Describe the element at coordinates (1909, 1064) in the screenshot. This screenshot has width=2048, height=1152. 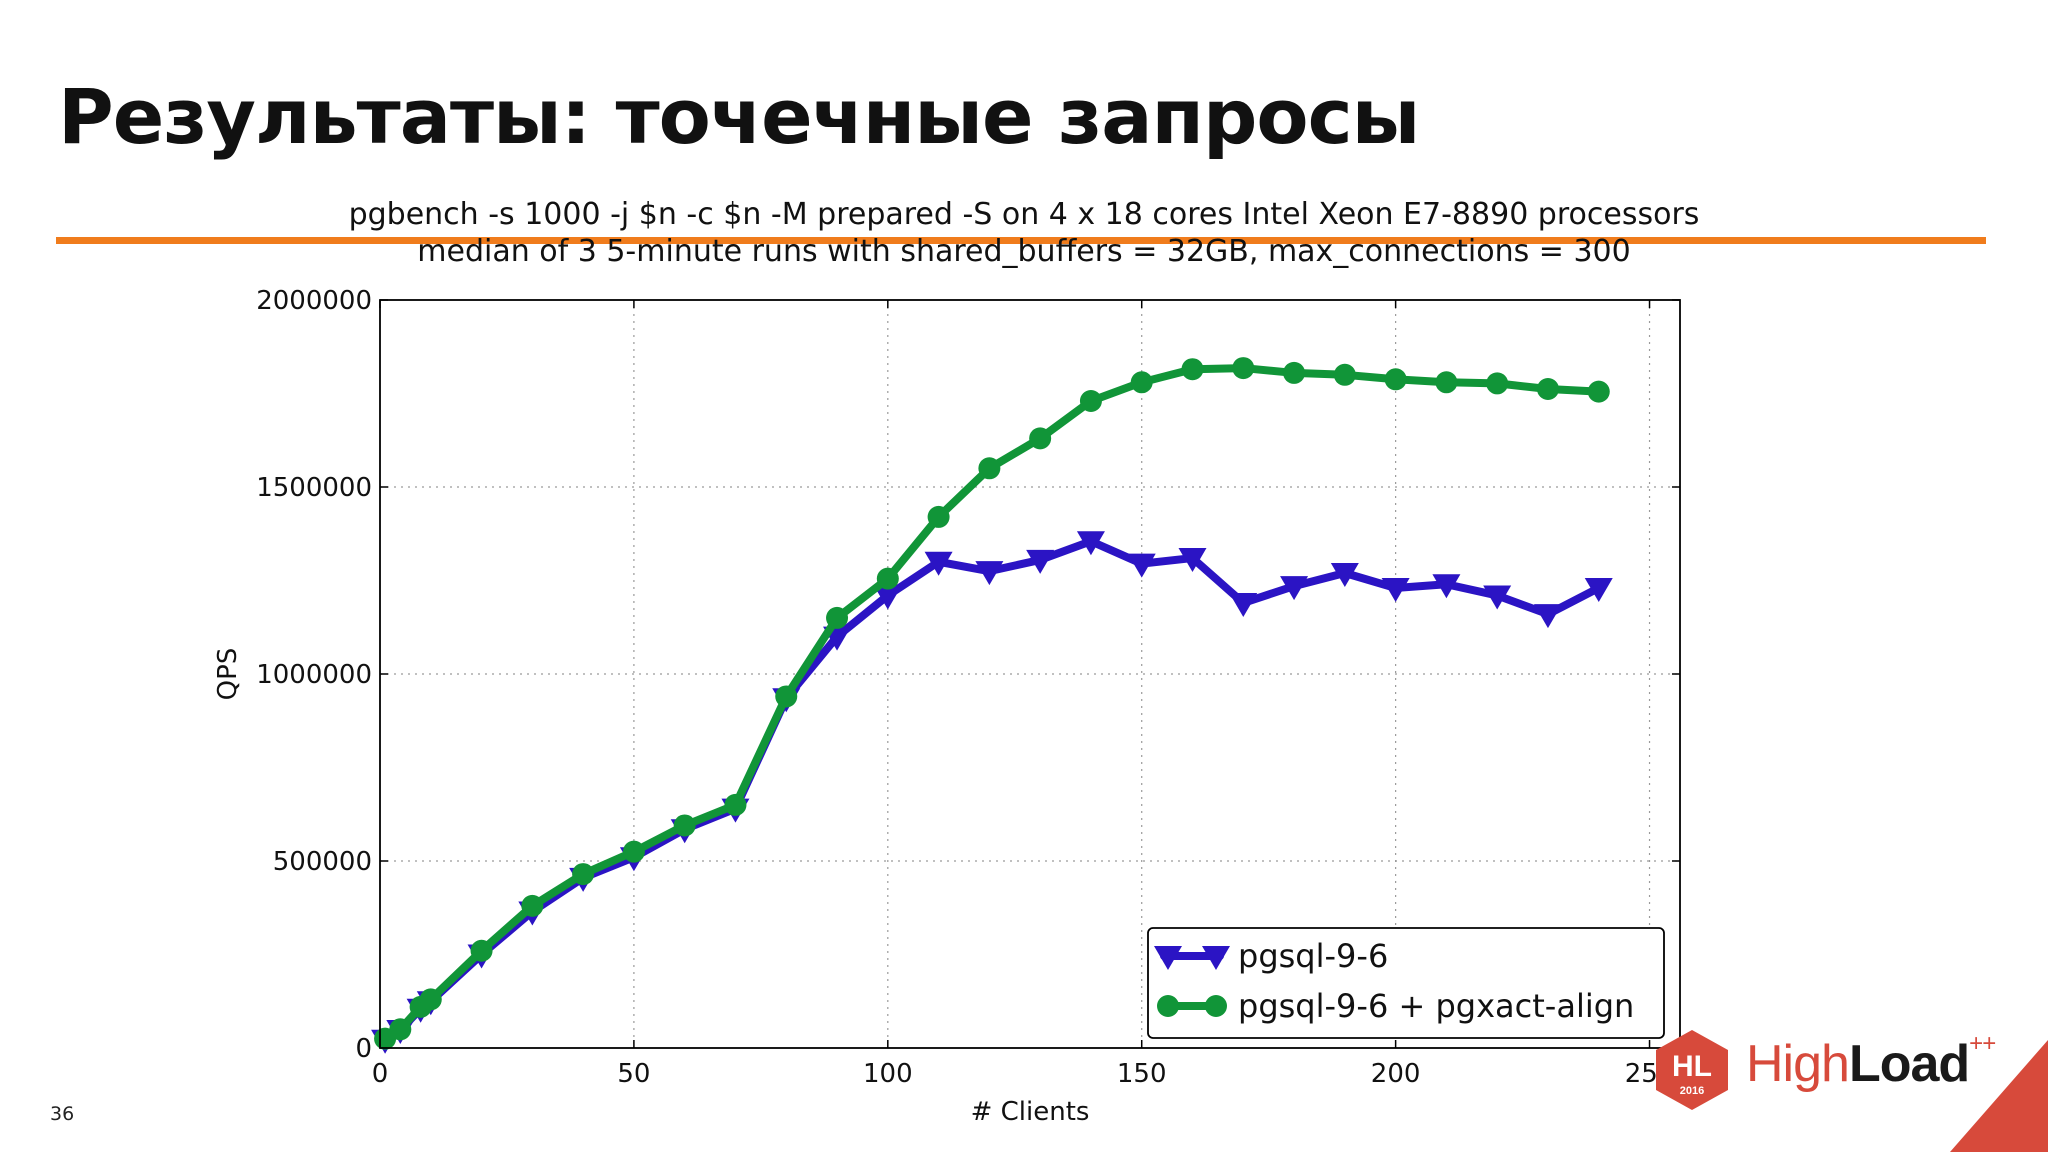
I see `wordmark-bold: Load` at that location.